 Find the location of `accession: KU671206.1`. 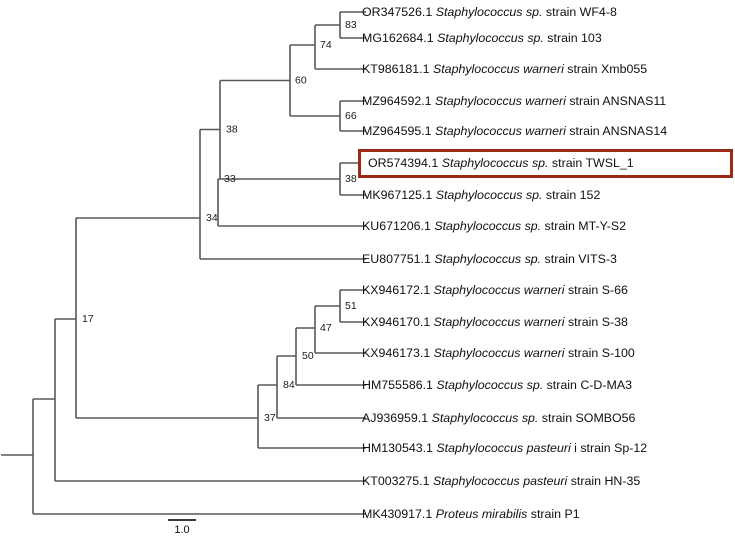

accession: KU671206.1 is located at coordinates (398, 226).